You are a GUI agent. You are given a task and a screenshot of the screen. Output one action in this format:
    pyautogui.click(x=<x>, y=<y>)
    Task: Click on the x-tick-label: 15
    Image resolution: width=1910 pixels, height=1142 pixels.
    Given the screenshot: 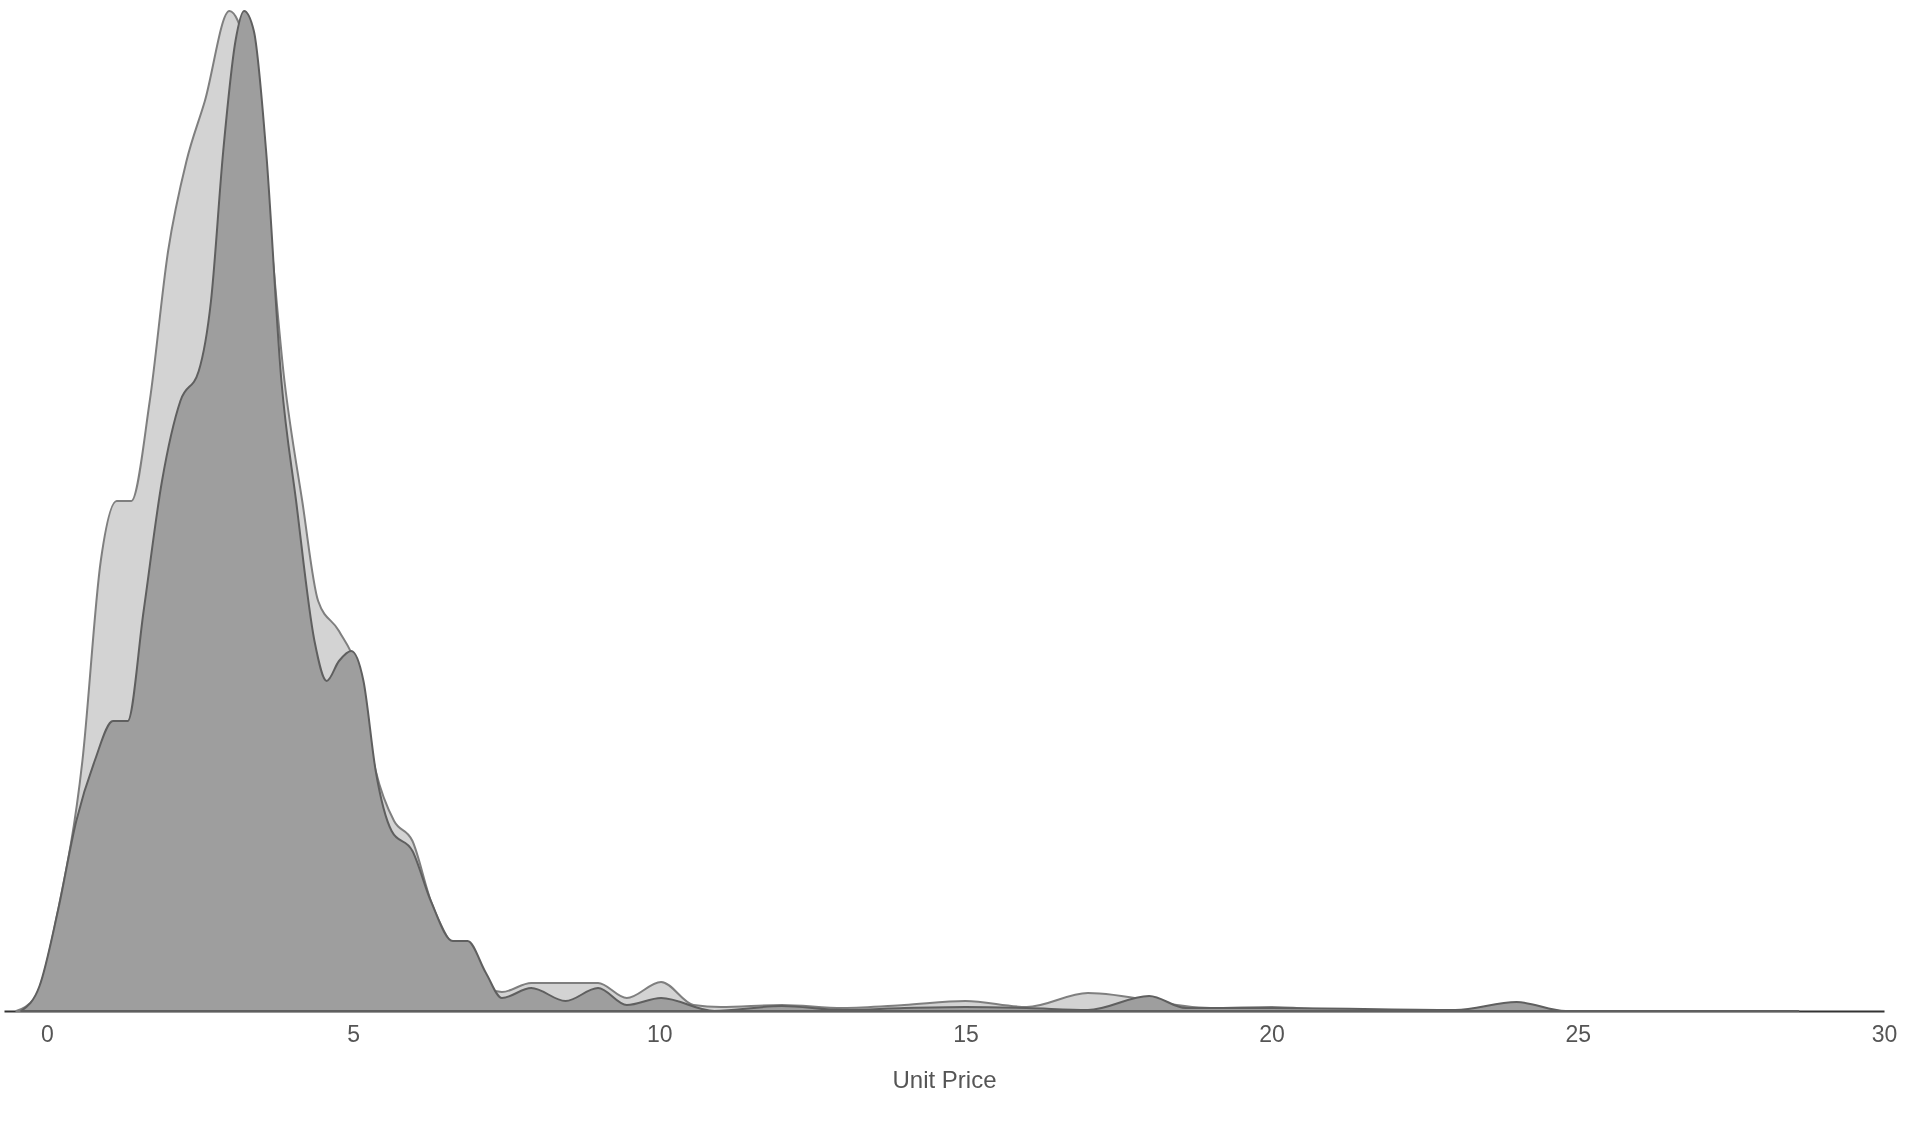 What is the action you would take?
    pyautogui.click(x=966, y=1033)
    